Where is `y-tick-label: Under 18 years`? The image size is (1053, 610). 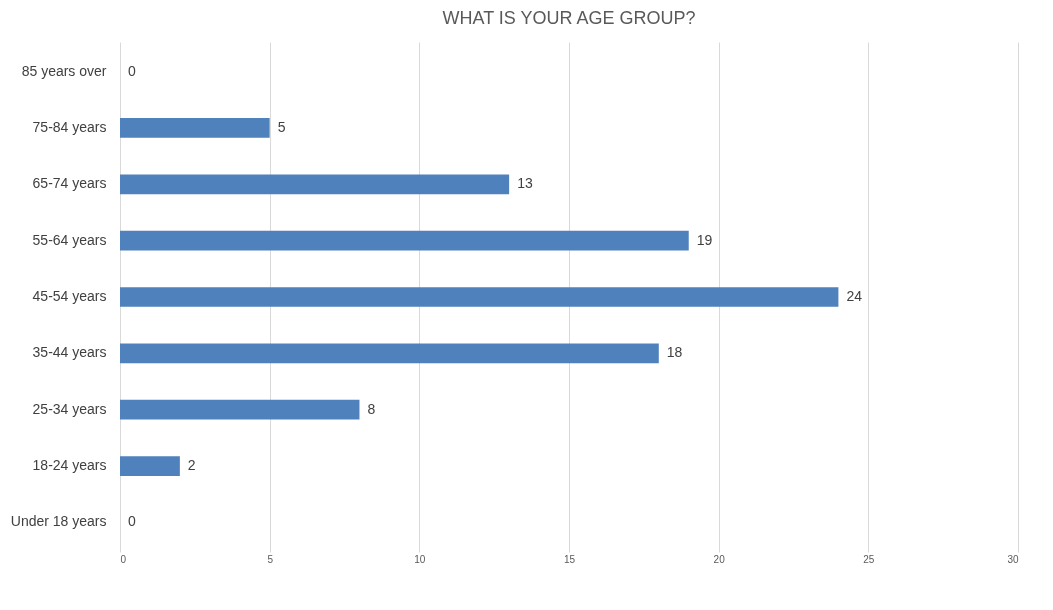
y-tick-label: Under 18 years is located at coordinates (58, 521).